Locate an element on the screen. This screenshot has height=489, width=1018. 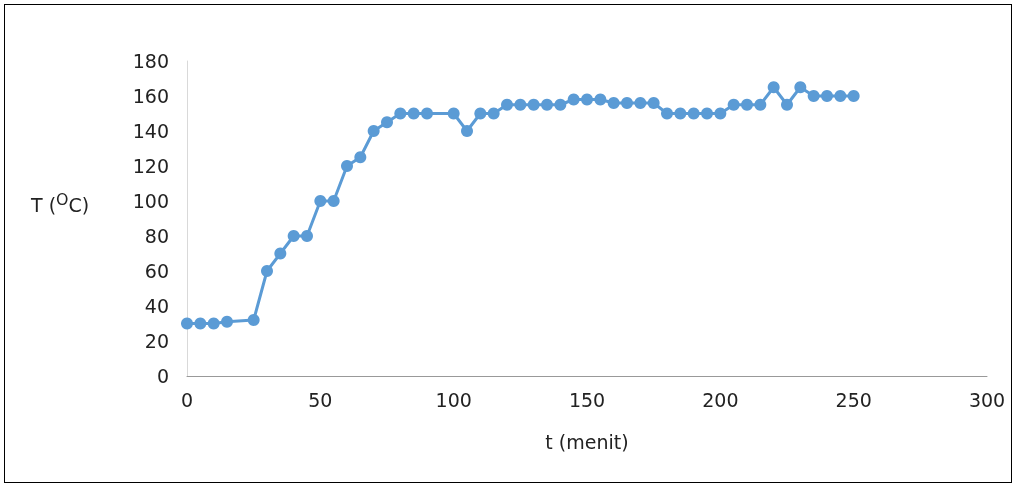
y-tick-label: 140 is located at coordinates (150, 131).